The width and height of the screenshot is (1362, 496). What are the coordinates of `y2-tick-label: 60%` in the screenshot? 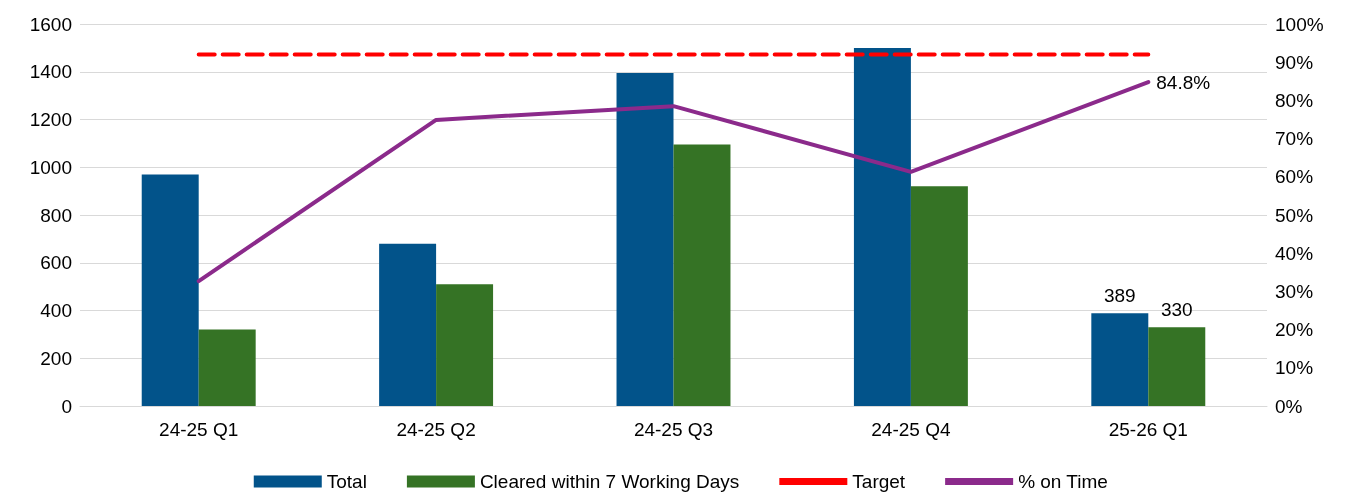 It's located at (1294, 177).